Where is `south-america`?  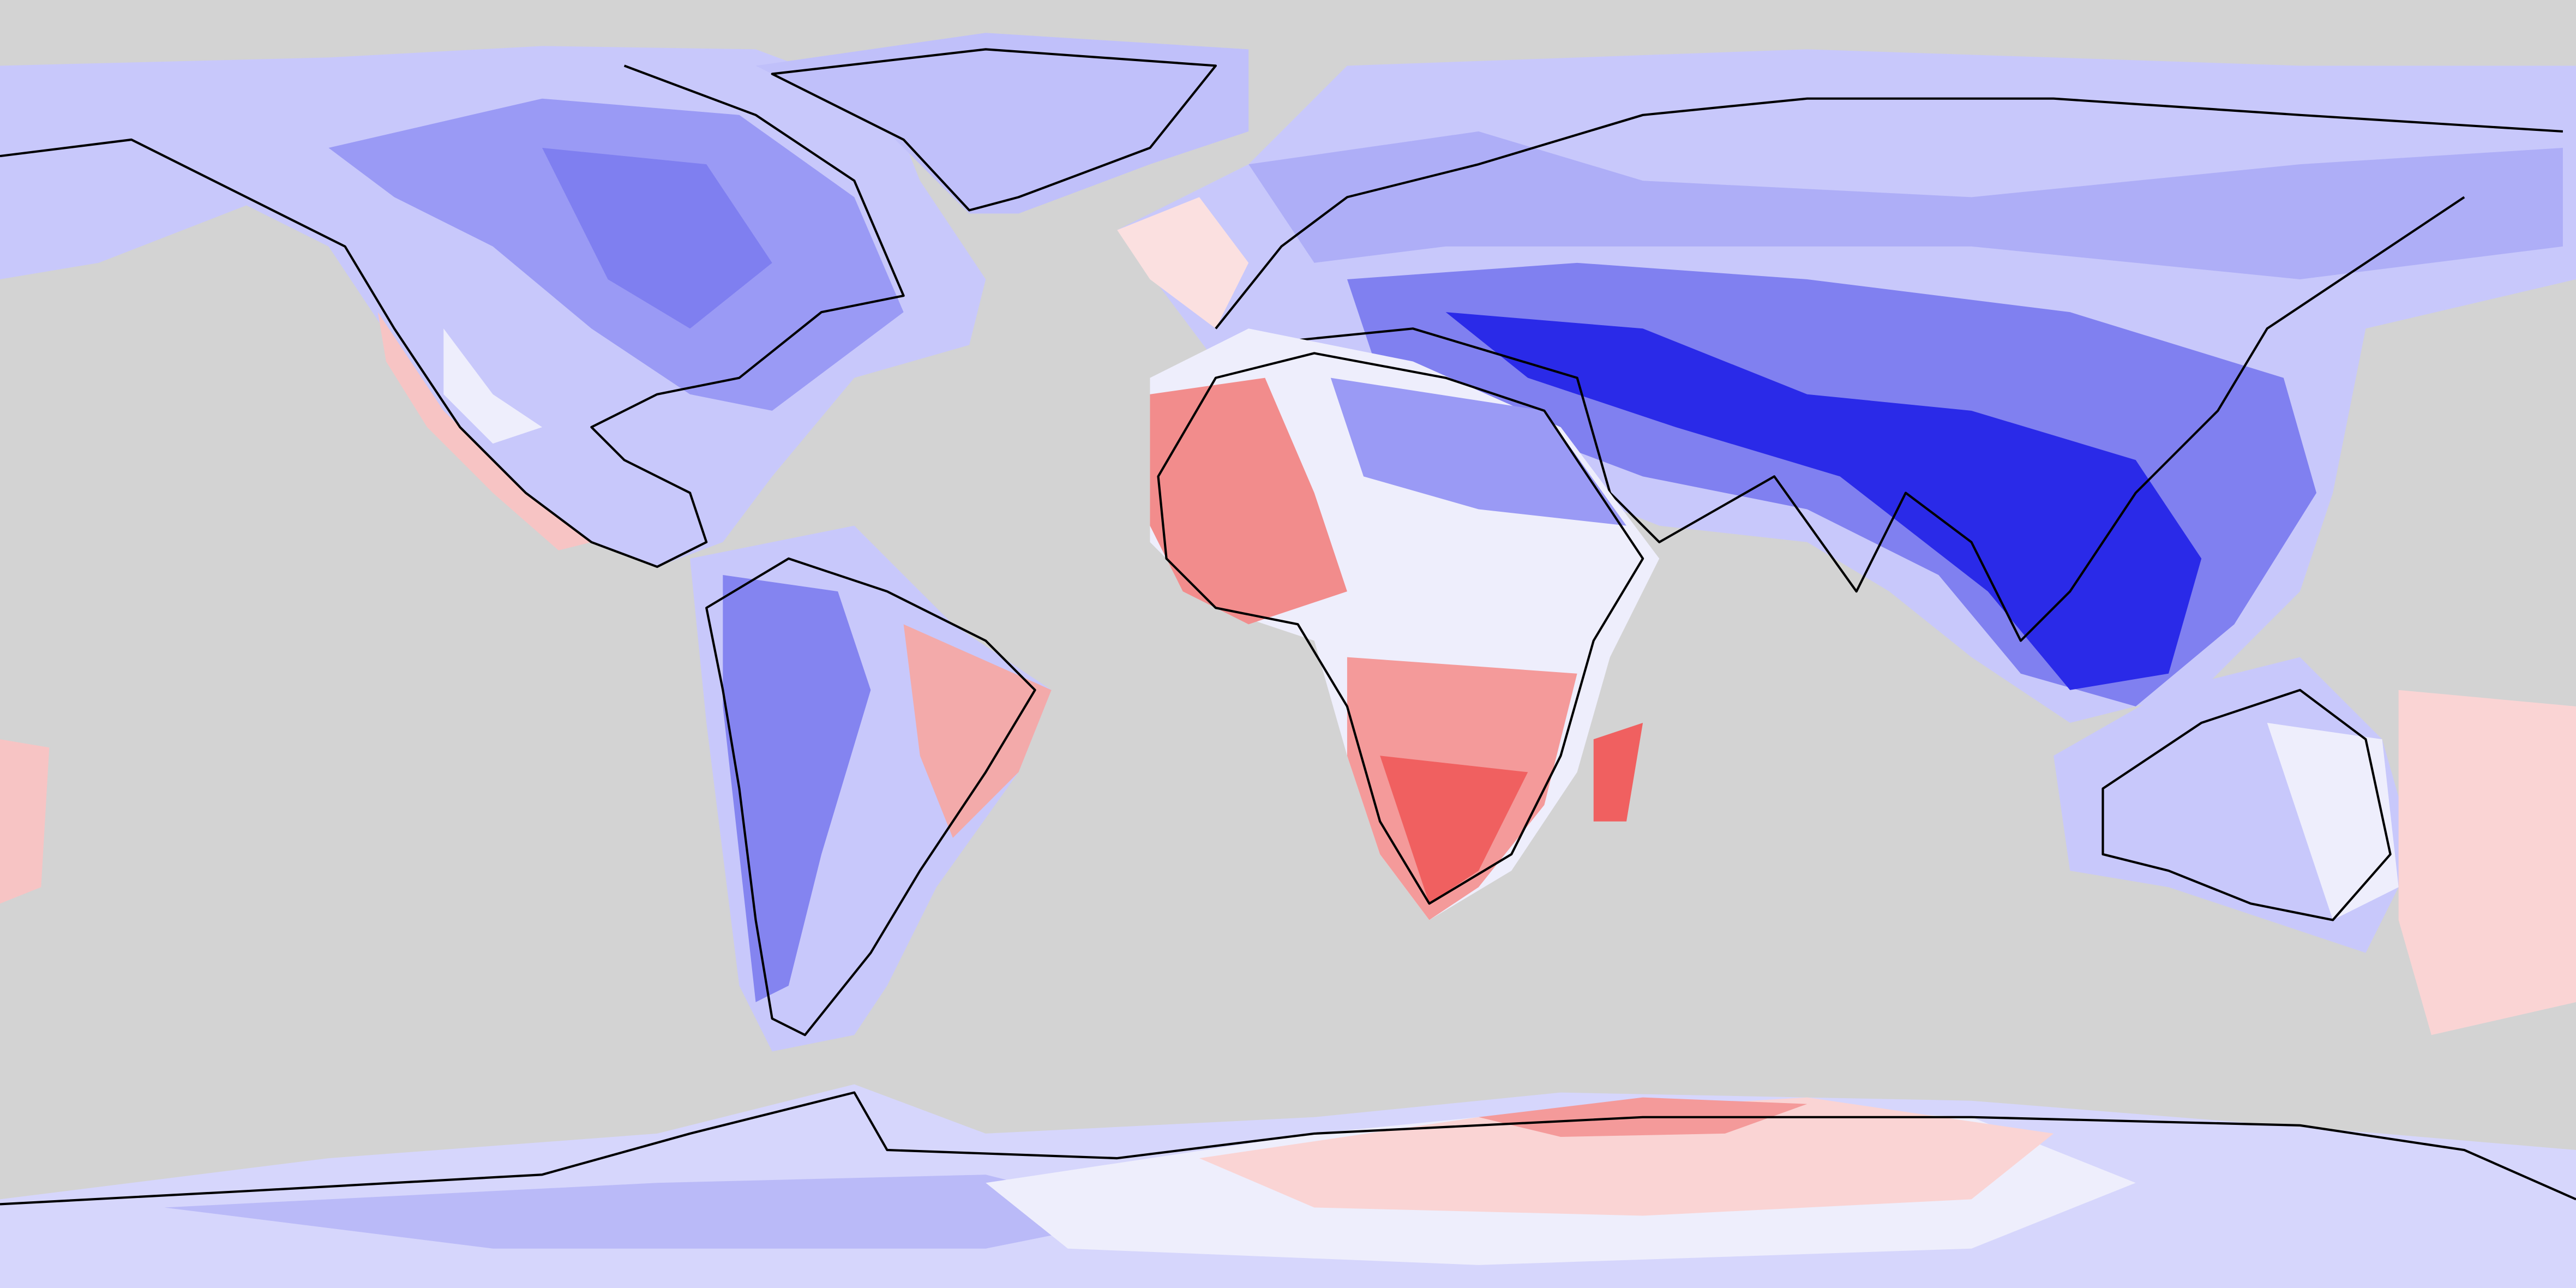
south-america is located at coordinates (871, 788).